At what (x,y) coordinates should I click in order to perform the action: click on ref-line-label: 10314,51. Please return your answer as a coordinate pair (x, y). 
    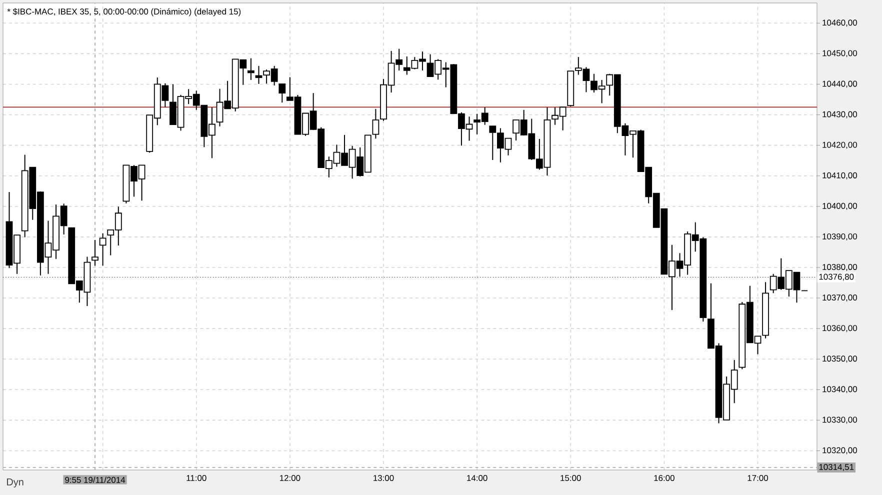
    Looking at the image, I should click on (836, 468).